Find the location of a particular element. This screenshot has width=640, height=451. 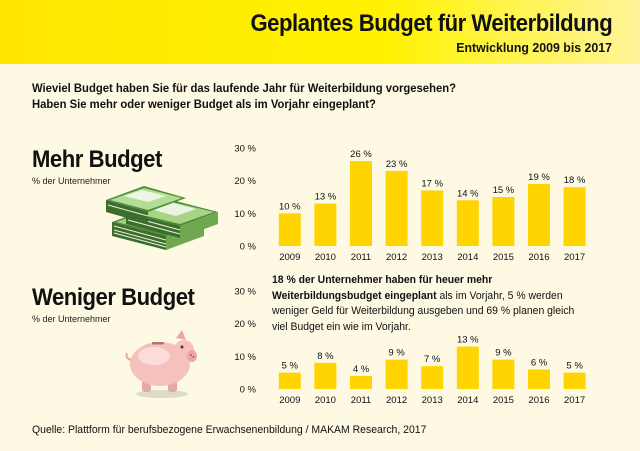

section-subtitle-less: % der Unternehmer is located at coordinates (71, 319).